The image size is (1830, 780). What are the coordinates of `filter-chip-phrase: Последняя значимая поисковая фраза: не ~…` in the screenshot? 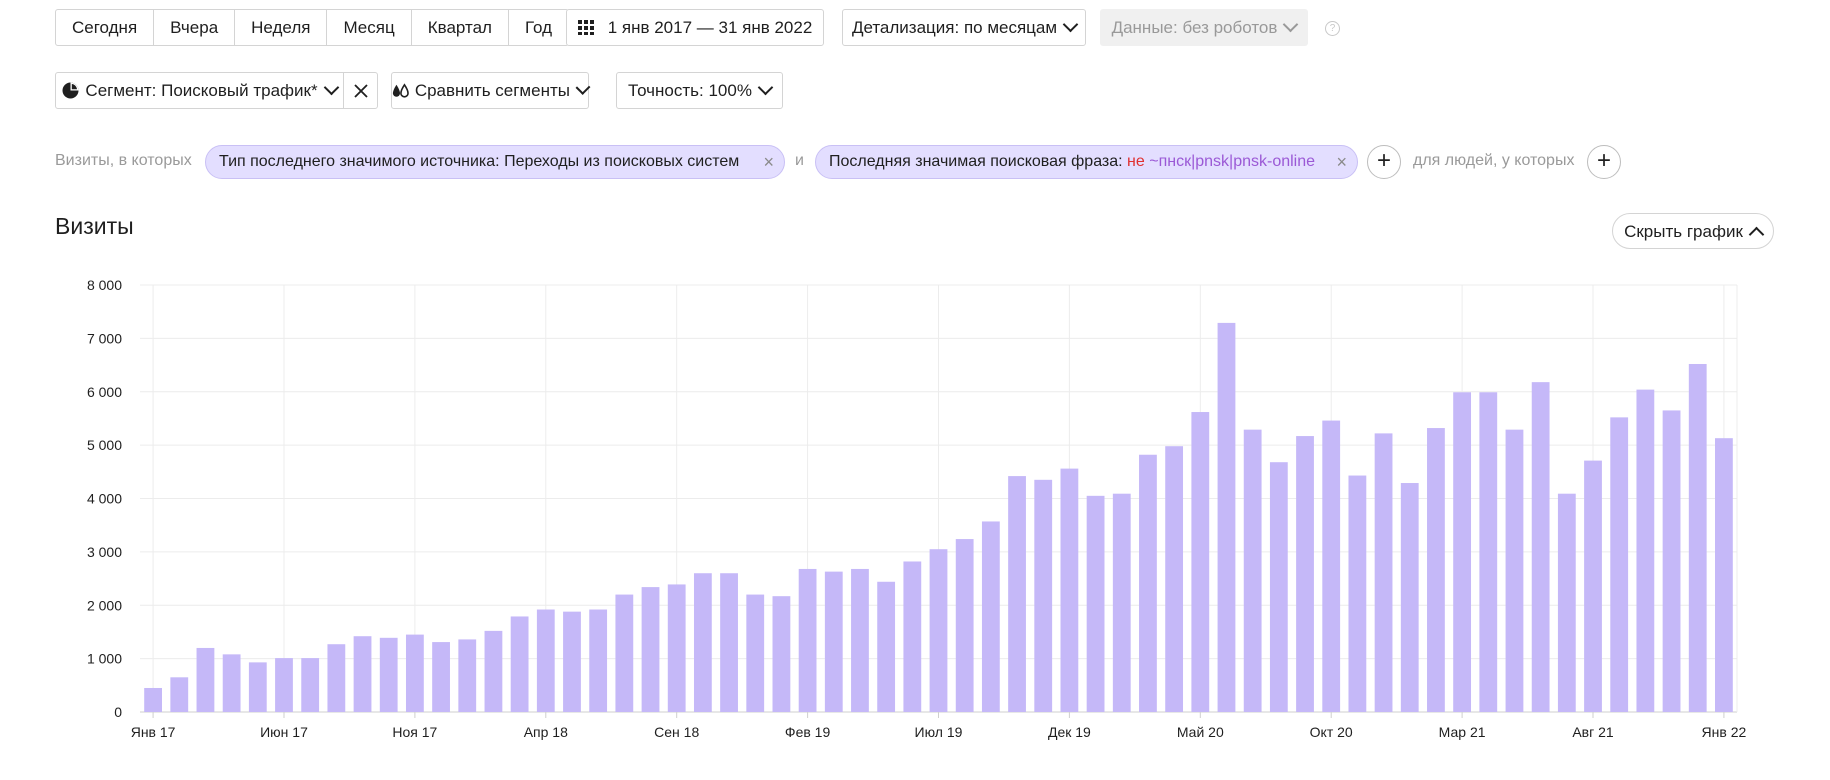 It's located at (1086, 162).